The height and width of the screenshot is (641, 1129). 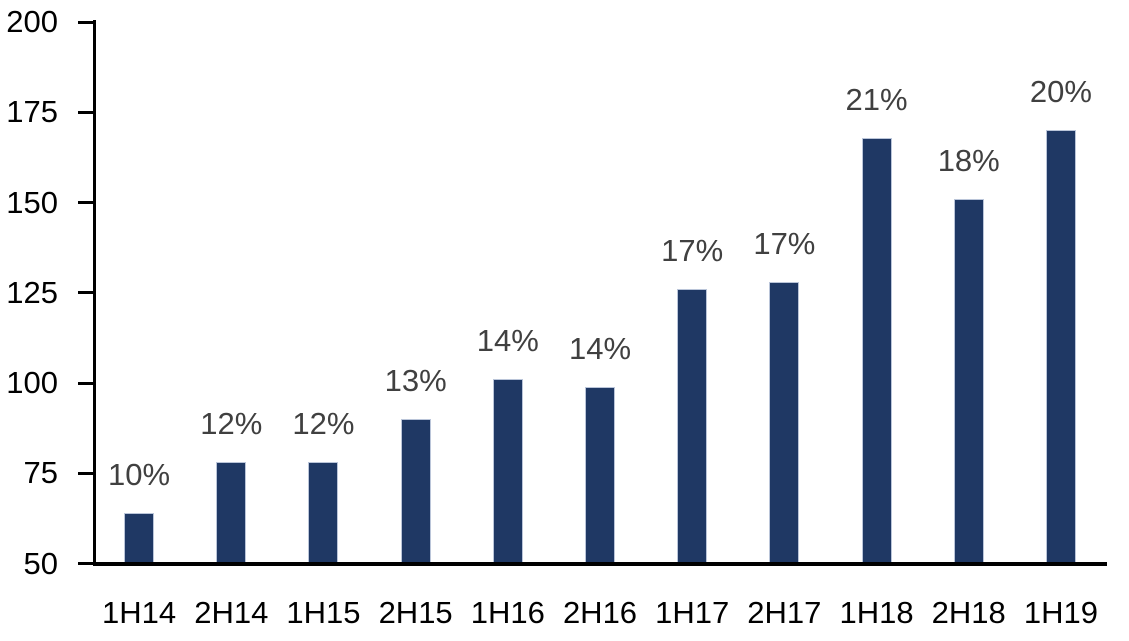 What do you see at coordinates (507, 472) in the screenshot?
I see `bar-1h16` at bounding box center [507, 472].